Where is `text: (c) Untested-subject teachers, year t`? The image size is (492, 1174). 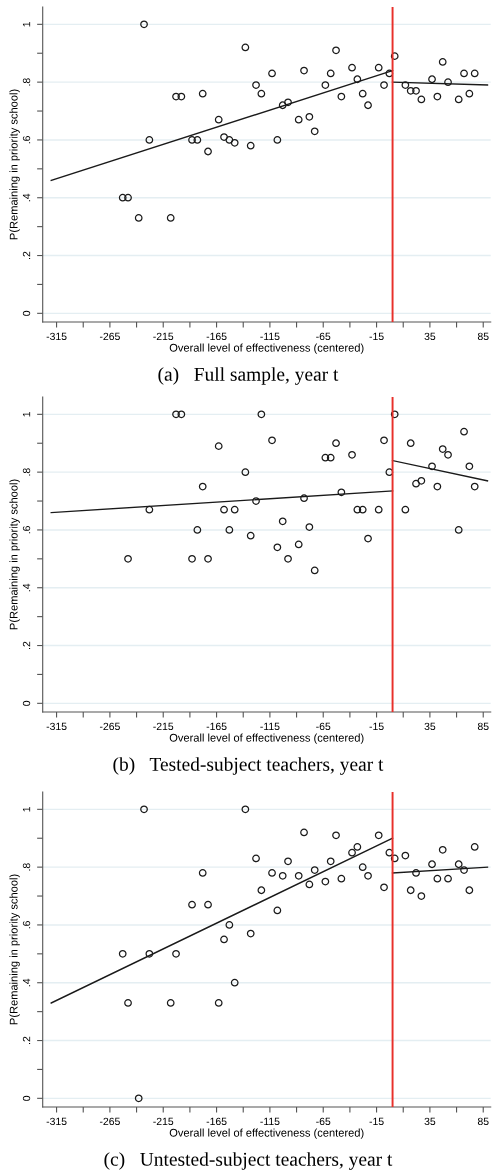 text: (c) Untested-subject teachers, year t is located at coordinates (248, 1161).